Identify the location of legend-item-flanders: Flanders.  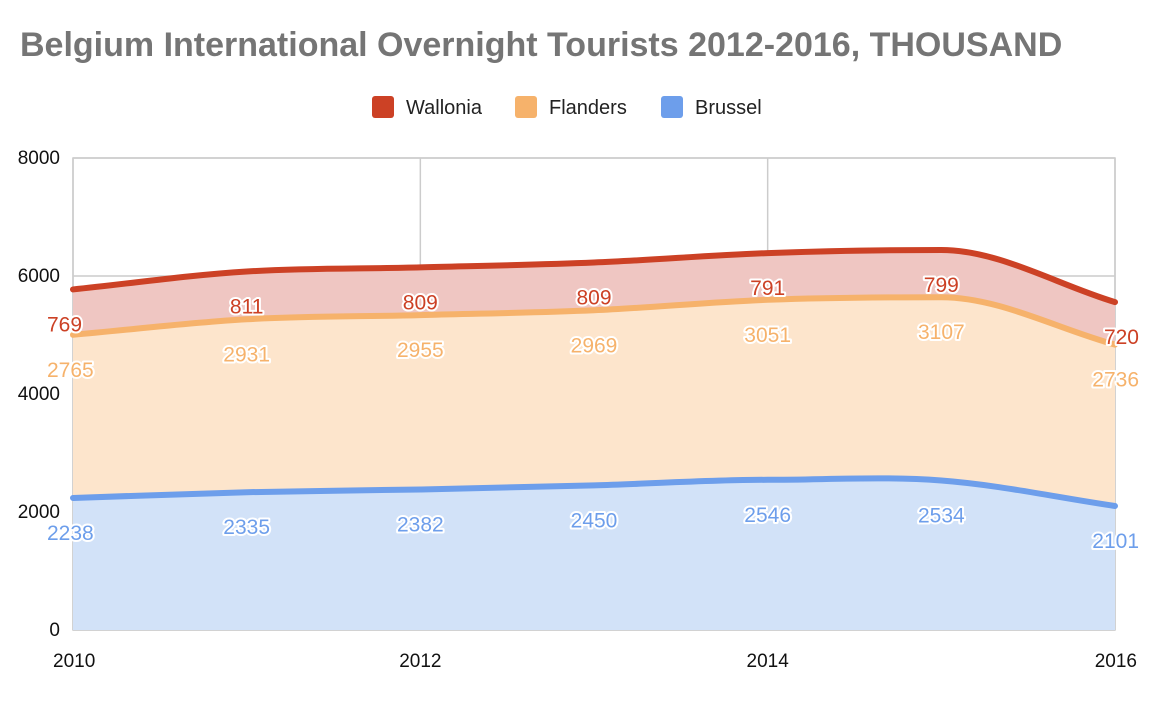
(571, 107).